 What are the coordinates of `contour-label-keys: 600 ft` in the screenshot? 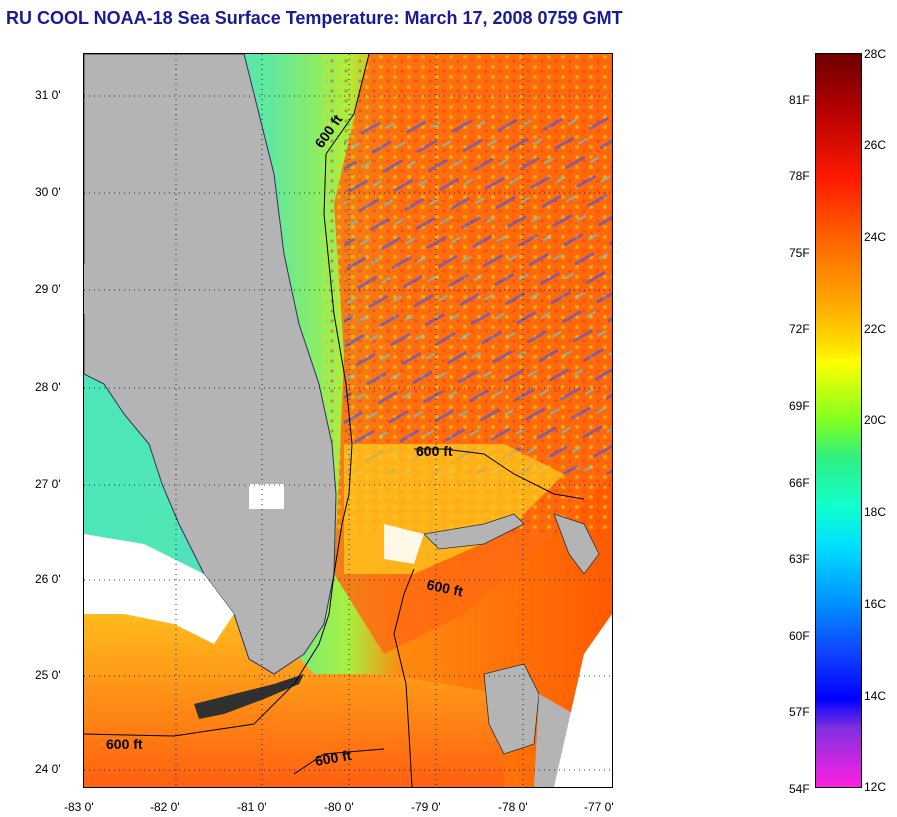 It's located at (124, 744).